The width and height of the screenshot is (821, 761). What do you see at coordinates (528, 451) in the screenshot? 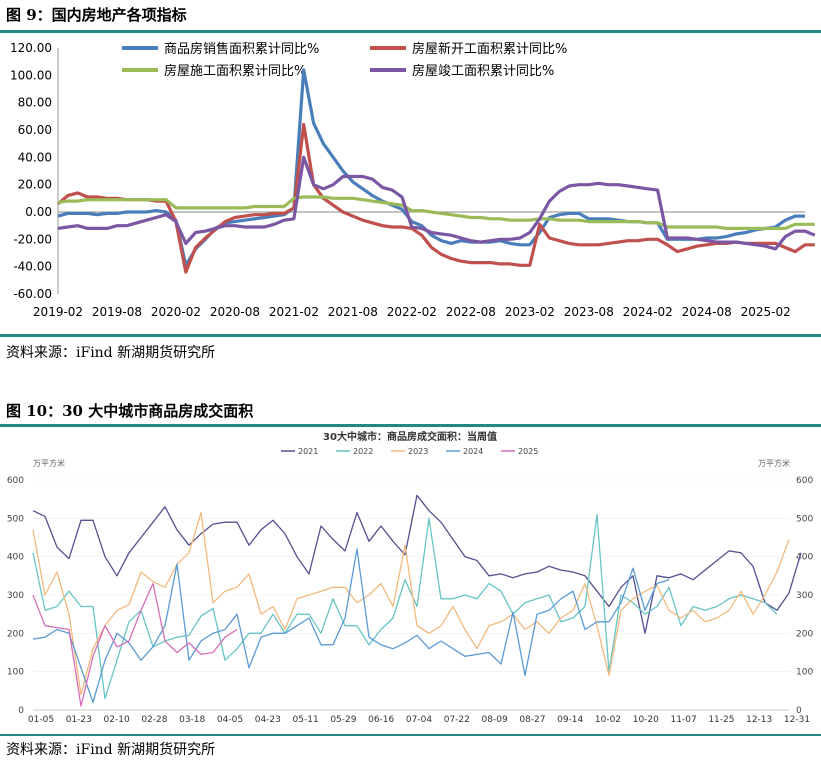
I see `legend-label: 2025` at bounding box center [528, 451].